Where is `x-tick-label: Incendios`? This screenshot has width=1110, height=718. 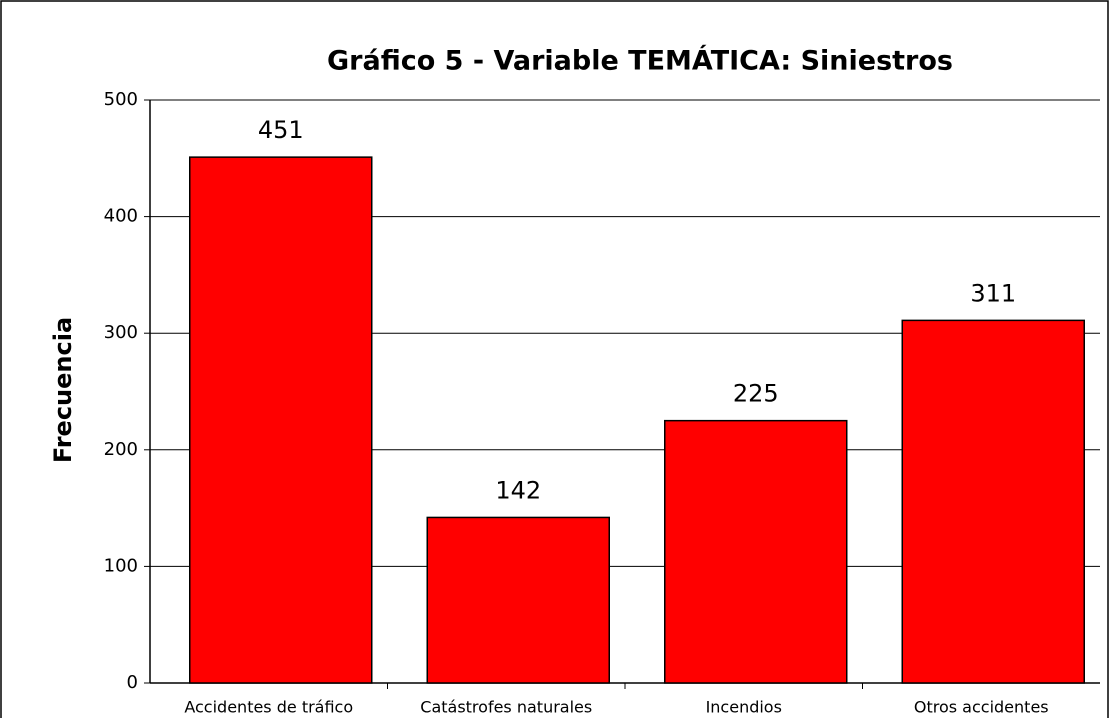 x-tick-label: Incendios is located at coordinates (744, 707).